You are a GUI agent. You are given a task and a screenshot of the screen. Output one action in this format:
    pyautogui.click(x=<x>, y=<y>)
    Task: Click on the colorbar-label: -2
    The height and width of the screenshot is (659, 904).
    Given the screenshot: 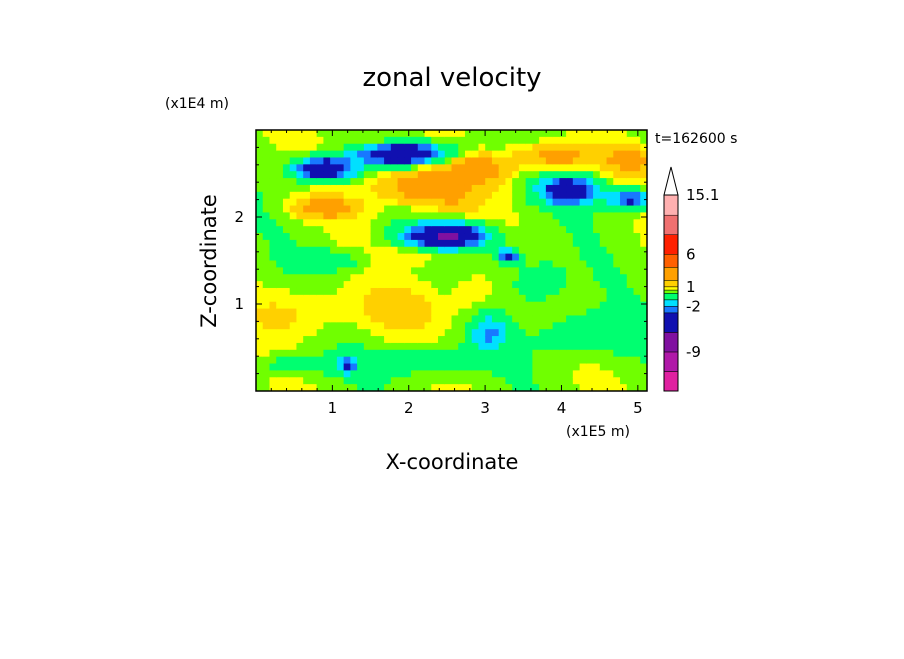 What is the action you would take?
    pyautogui.click(x=693, y=306)
    